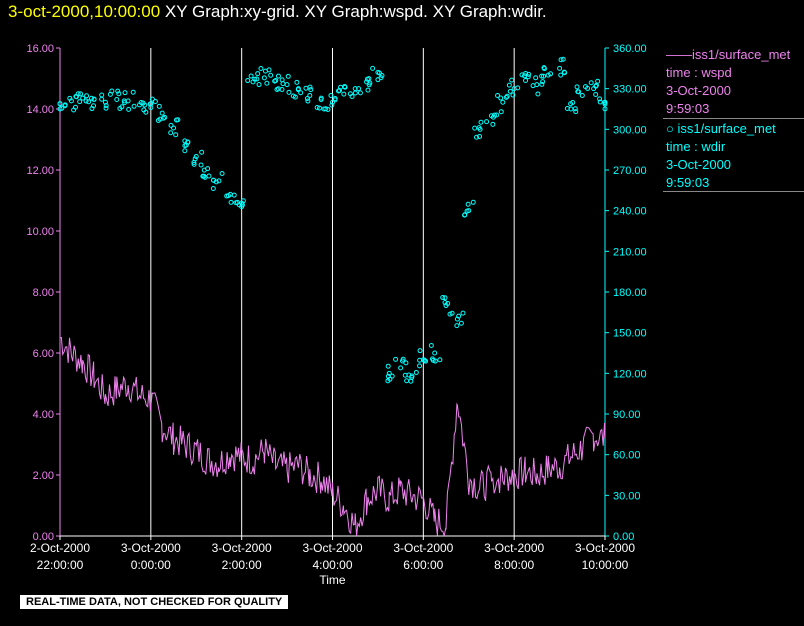 Image resolution: width=804 pixels, height=626 pixels. I want to click on right-tick-label: 30.00, so click(627, 496).